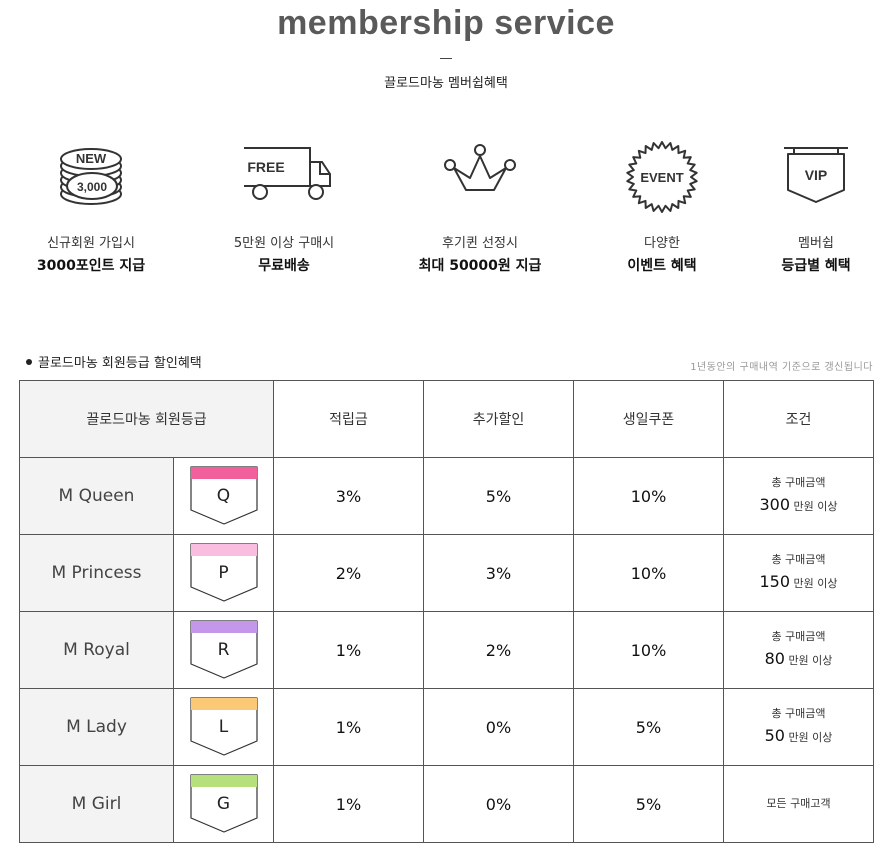 This screenshot has height=858, width=892. What do you see at coordinates (96, 650) in the screenshot?
I see `grade-name: M Royal` at bounding box center [96, 650].